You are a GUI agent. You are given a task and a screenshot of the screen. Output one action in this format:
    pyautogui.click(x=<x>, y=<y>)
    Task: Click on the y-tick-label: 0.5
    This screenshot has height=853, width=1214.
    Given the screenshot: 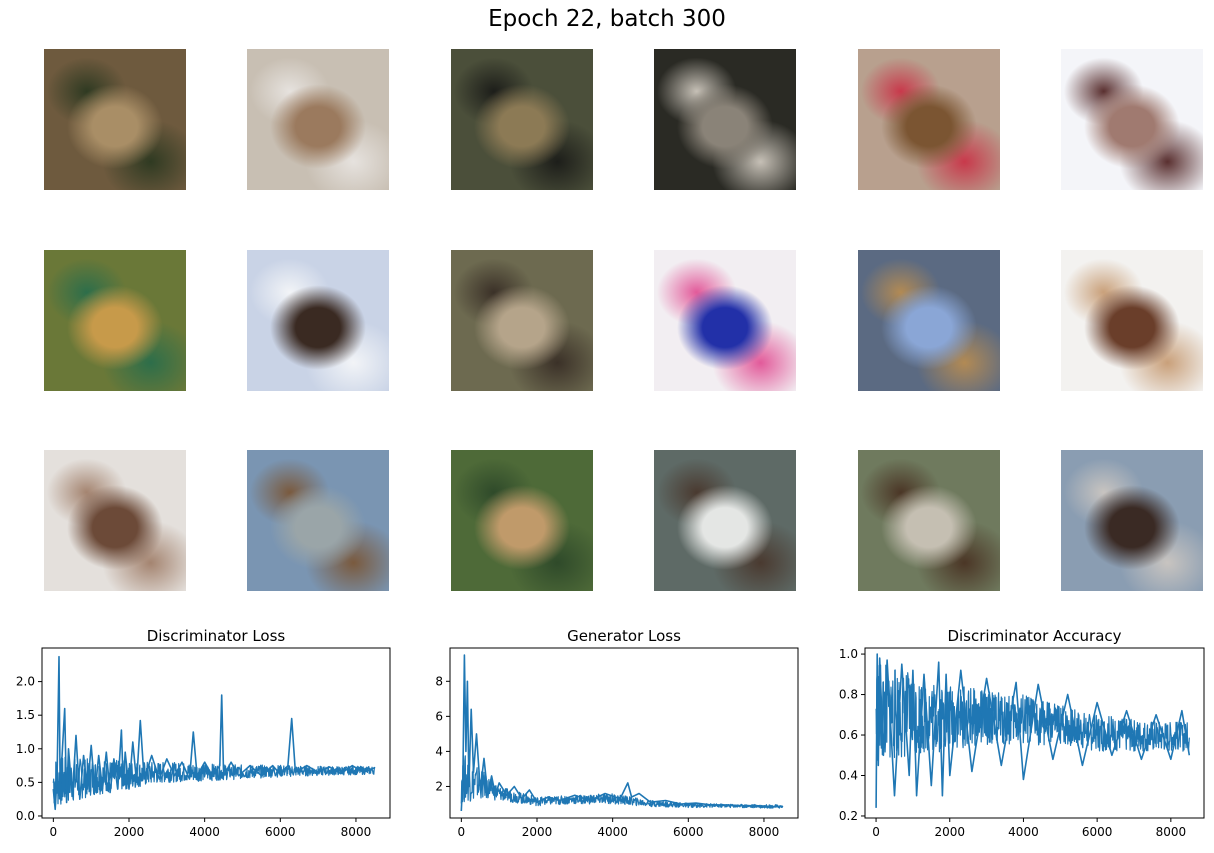 What is the action you would take?
    pyautogui.click(x=25, y=782)
    